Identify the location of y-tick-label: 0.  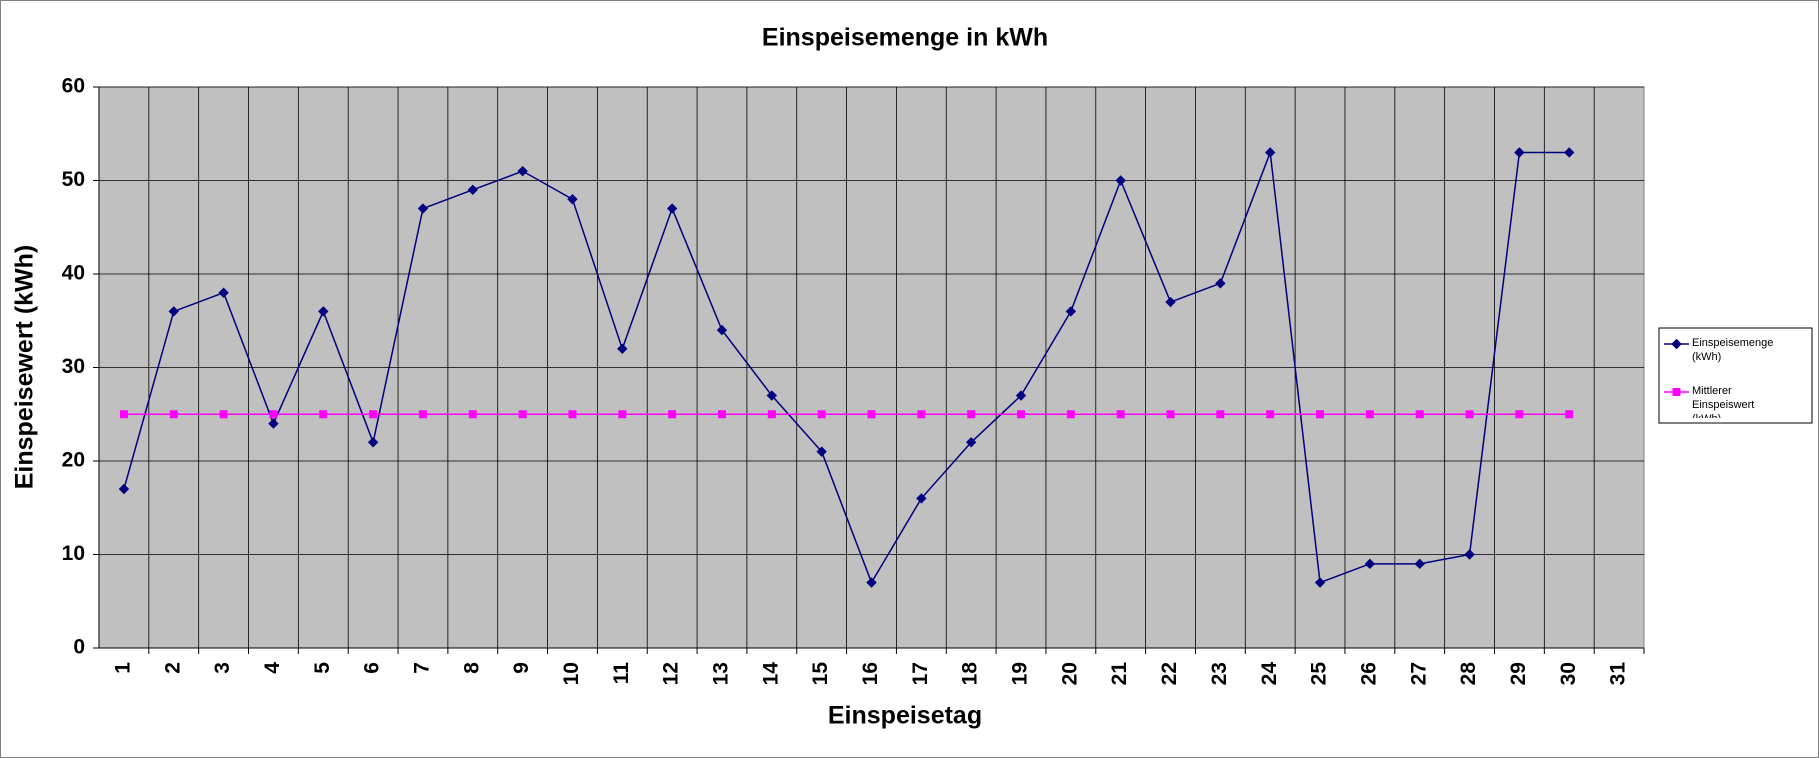
(79, 647).